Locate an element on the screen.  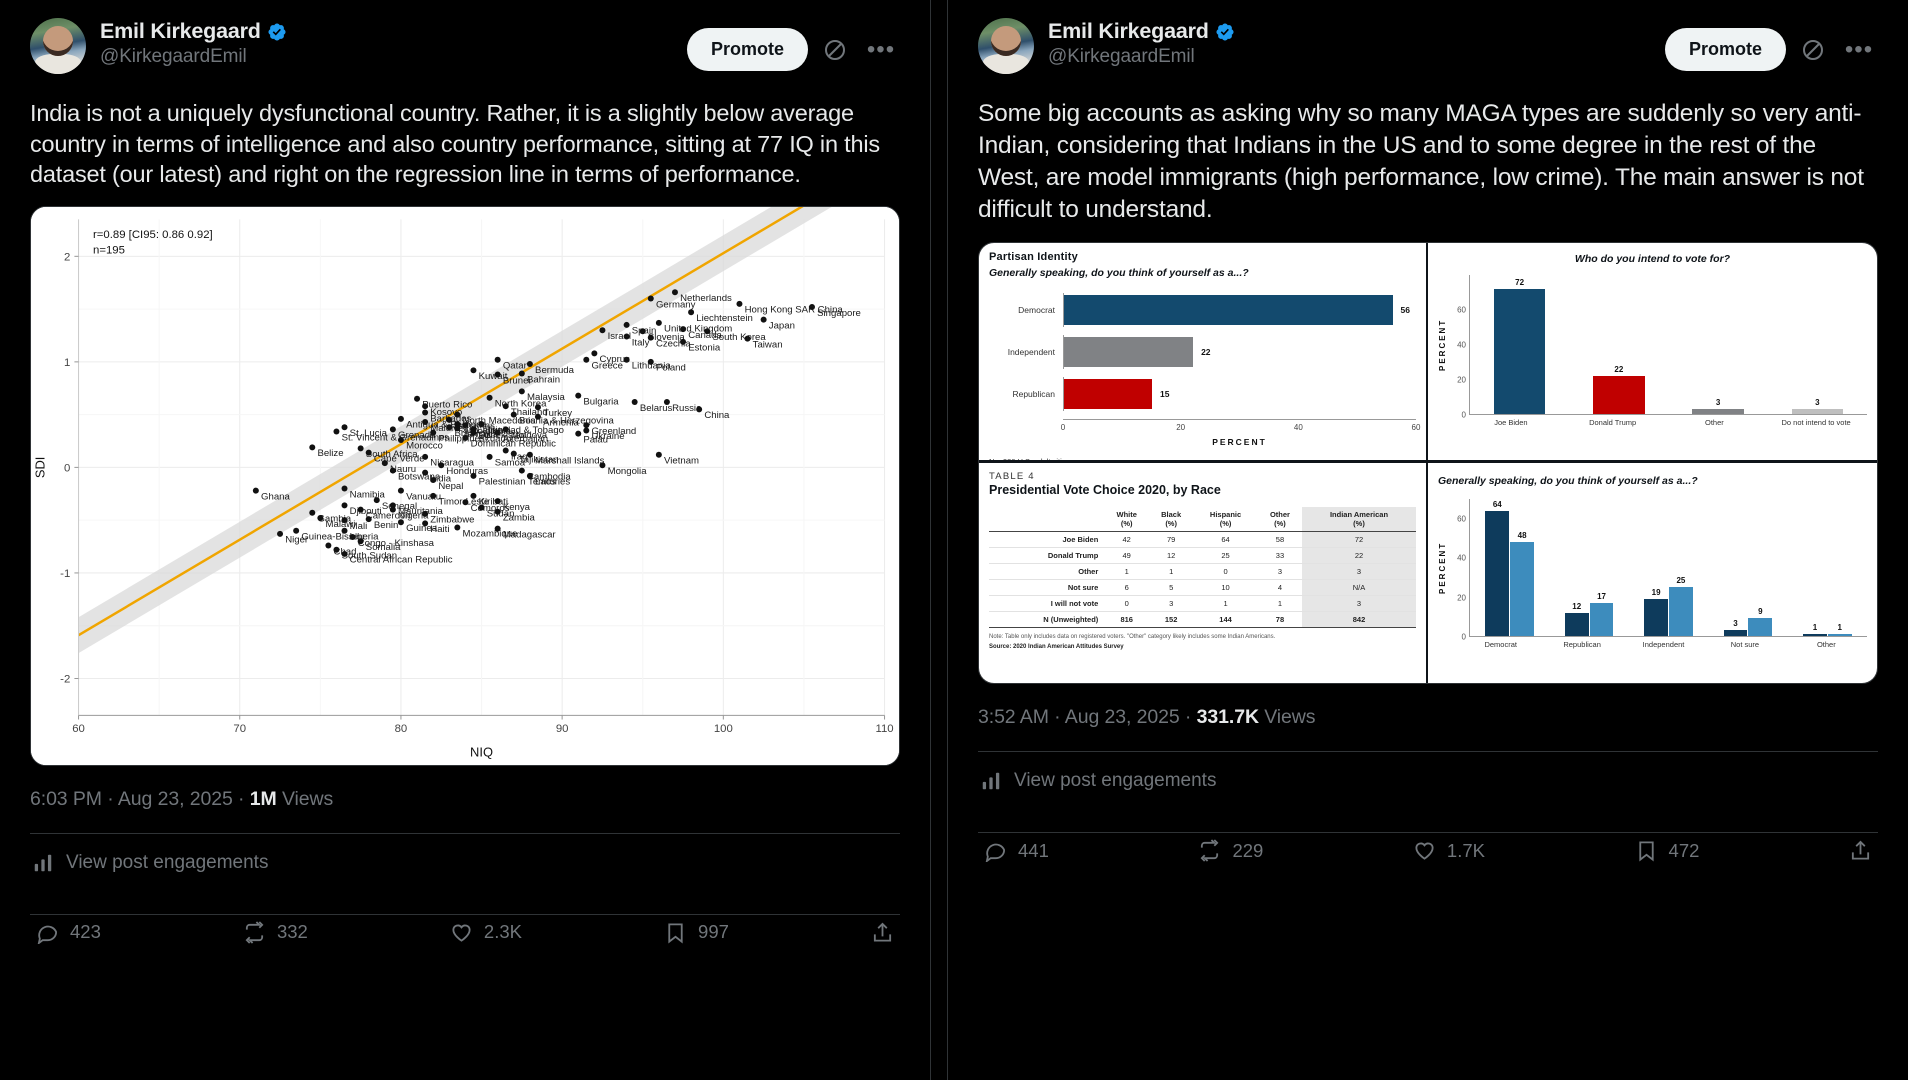
hbar-category-label: Democrat is located at coordinates (1036, 310).